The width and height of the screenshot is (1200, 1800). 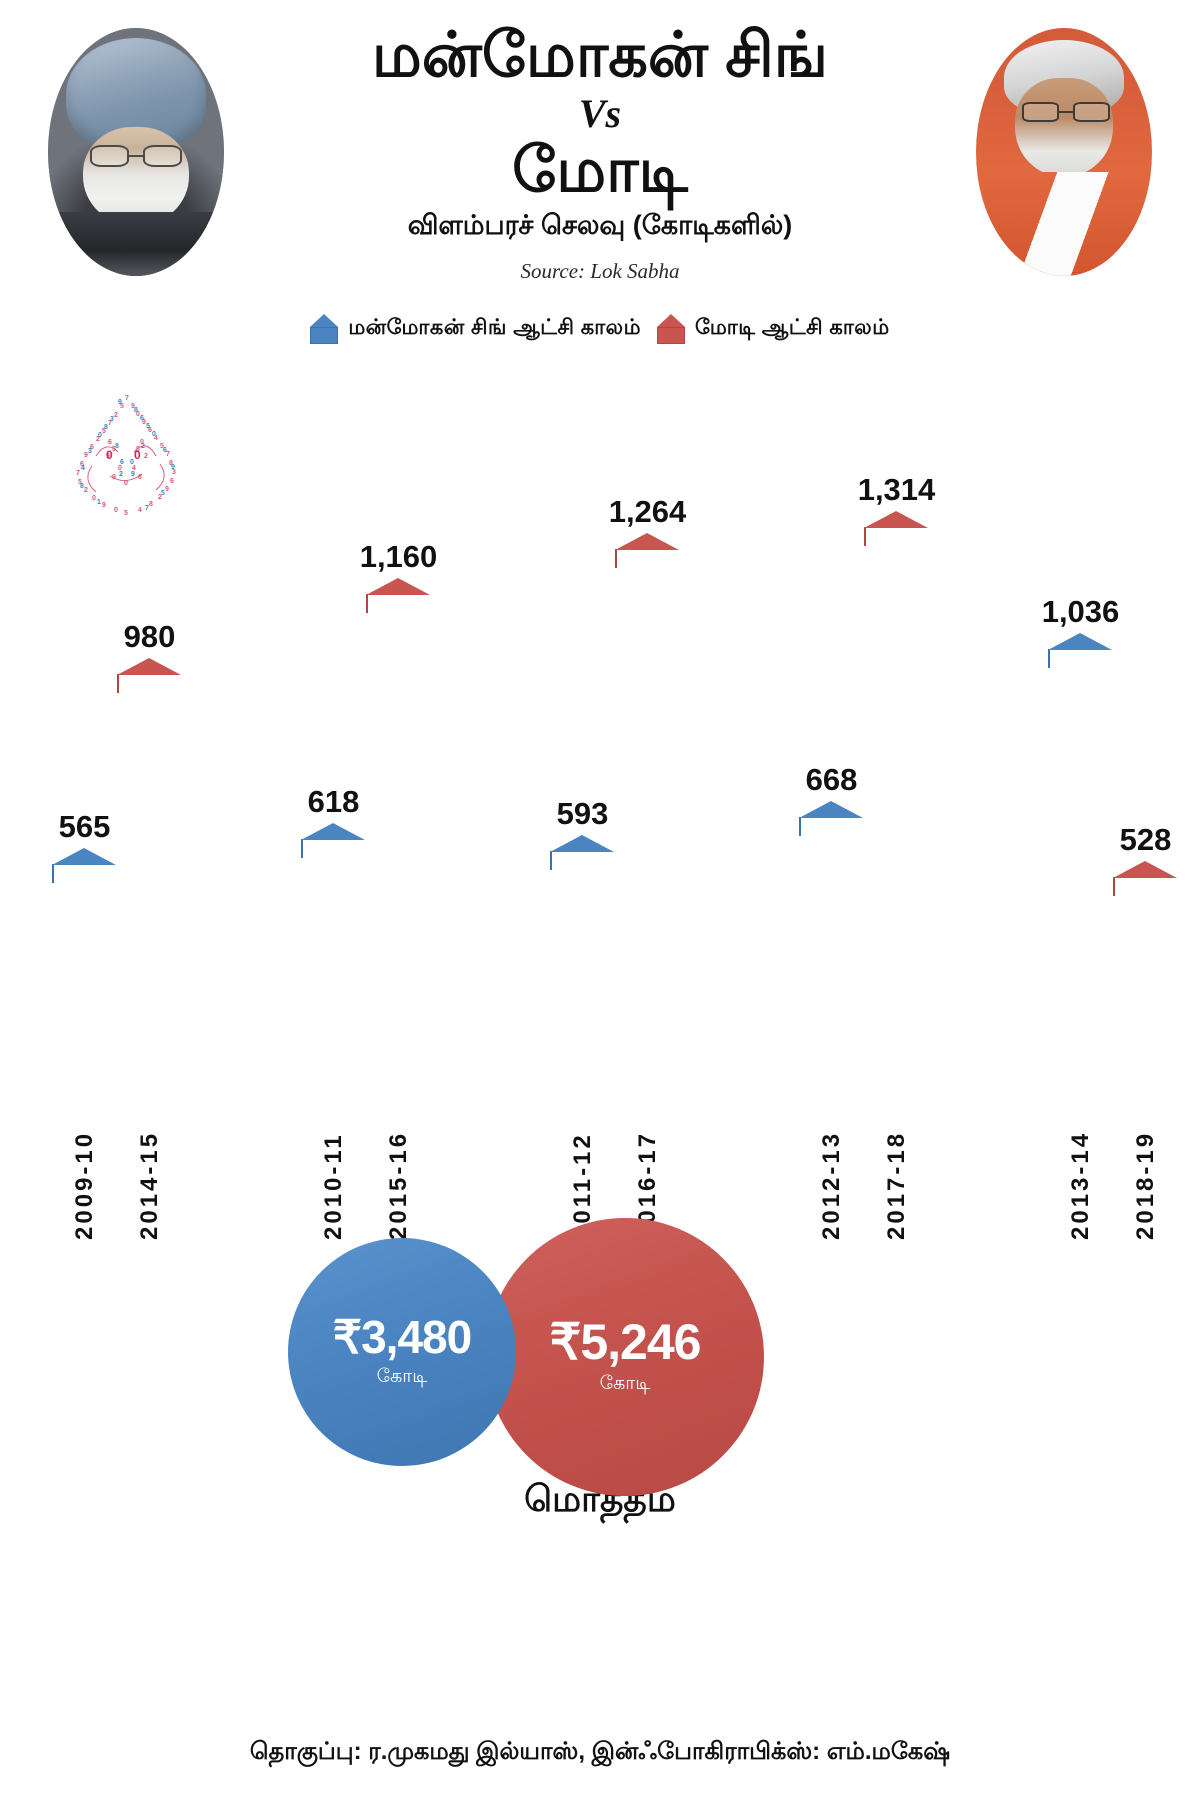 I want to click on total-amount-manmohan: ₹3,480, so click(x=402, y=1337).